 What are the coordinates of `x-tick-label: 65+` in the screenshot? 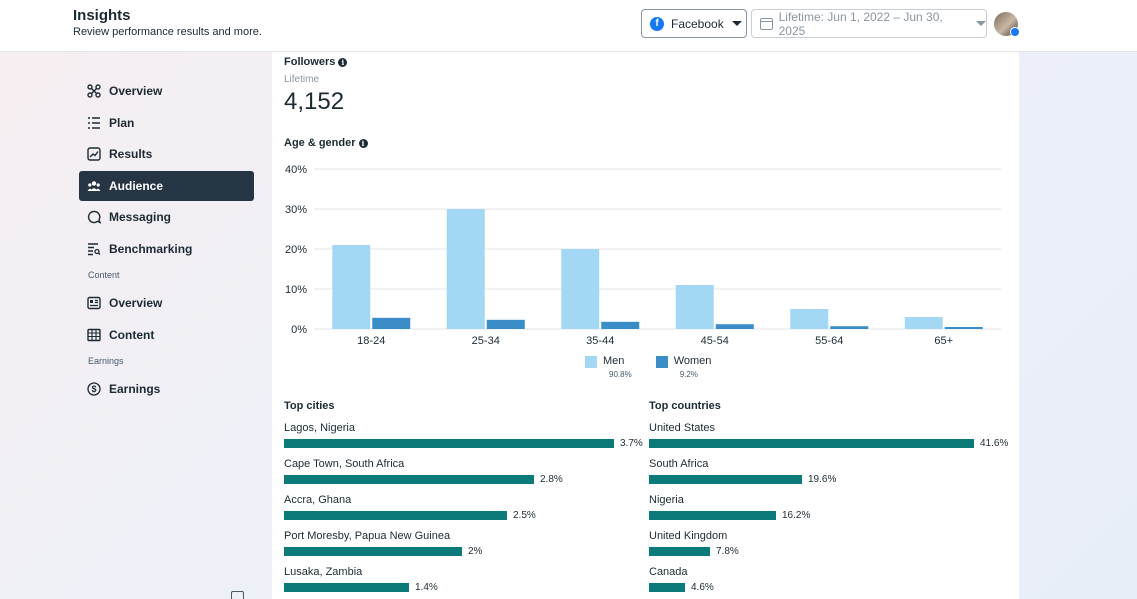 It's located at (943, 341).